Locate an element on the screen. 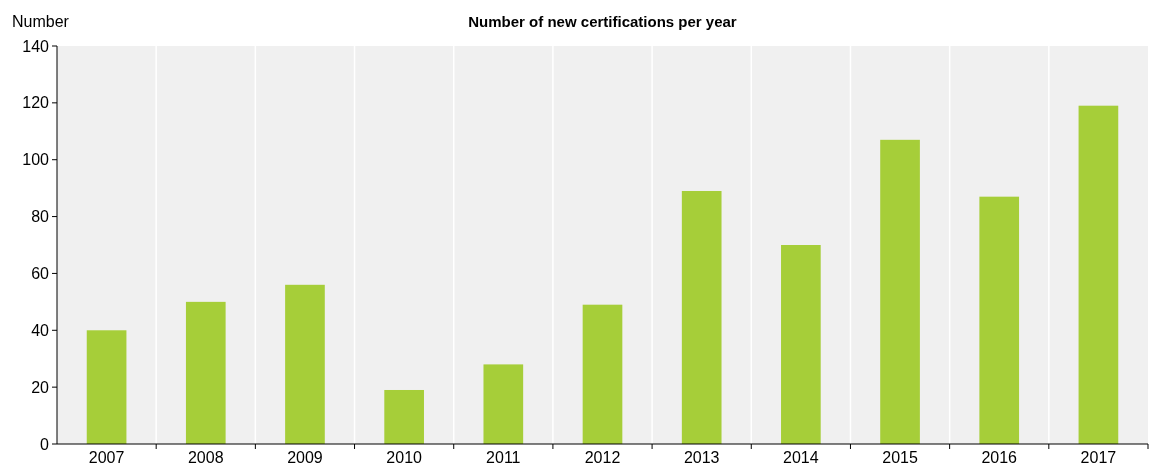  x-tick-label: 2010 is located at coordinates (404, 457).